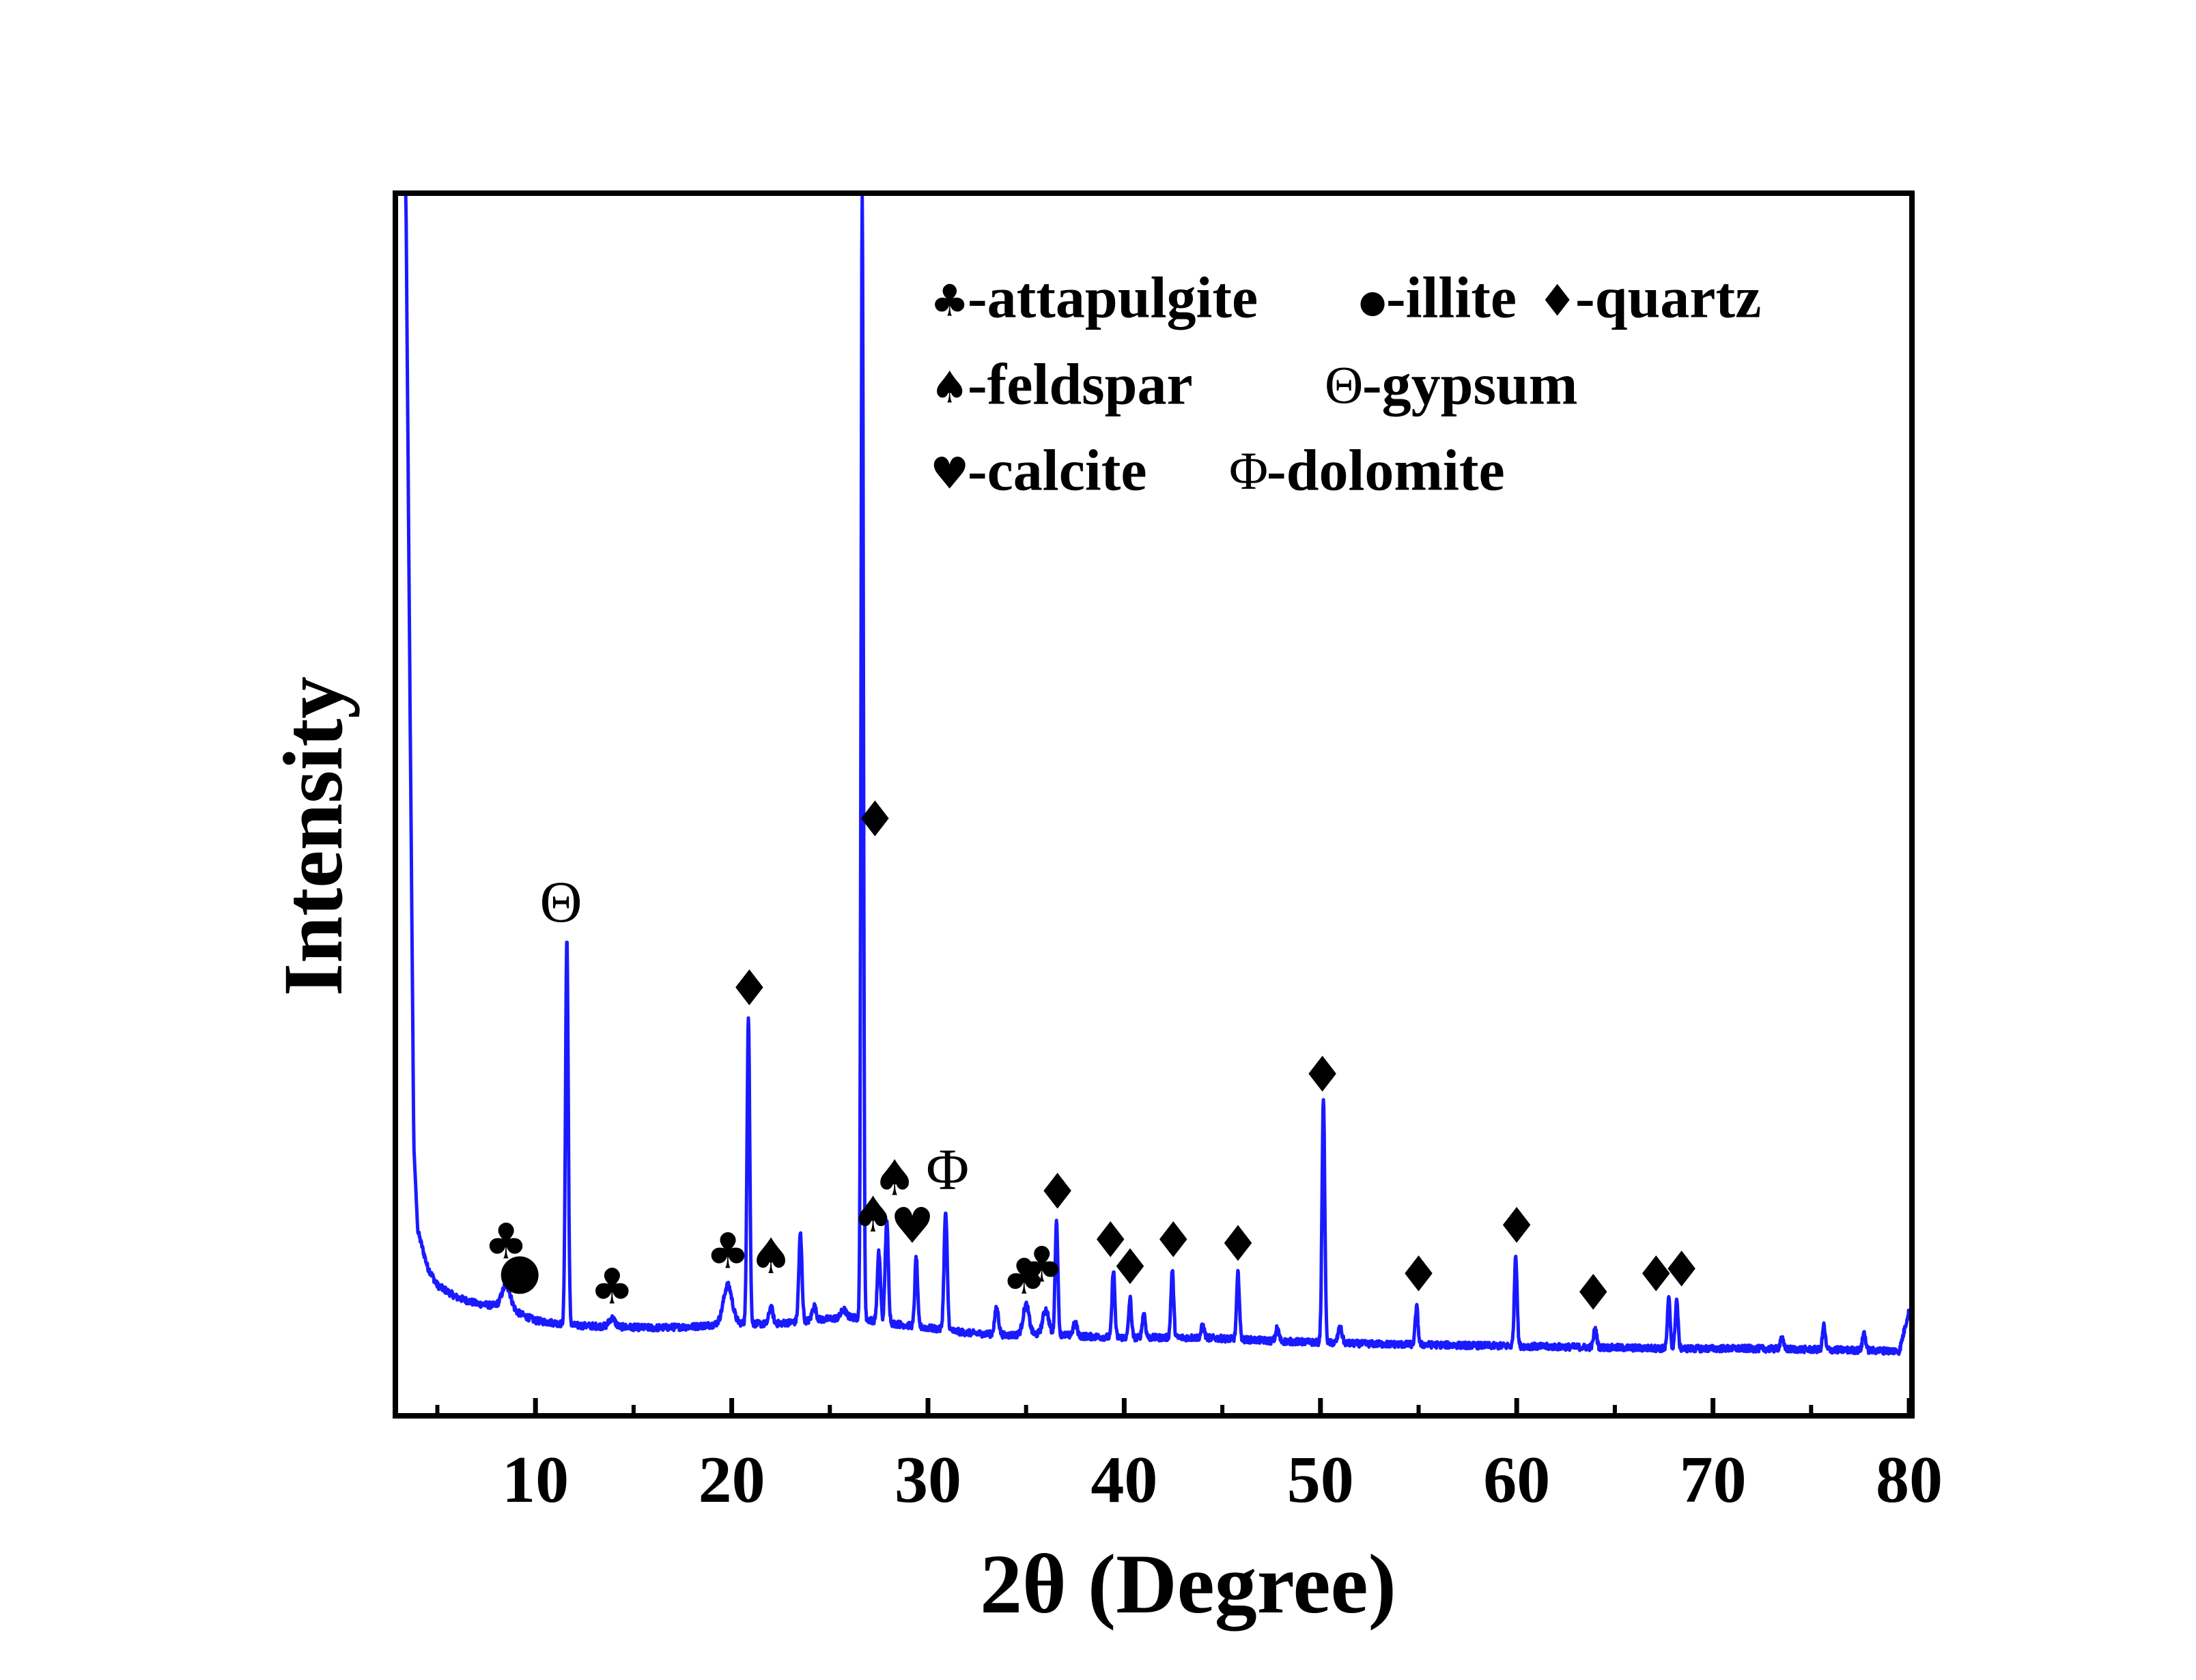 The image size is (2196, 1680). What do you see at coordinates (1113, 297) in the screenshot?
I see `legend-label: -attapulgite` at bounding box center [1113, 297].